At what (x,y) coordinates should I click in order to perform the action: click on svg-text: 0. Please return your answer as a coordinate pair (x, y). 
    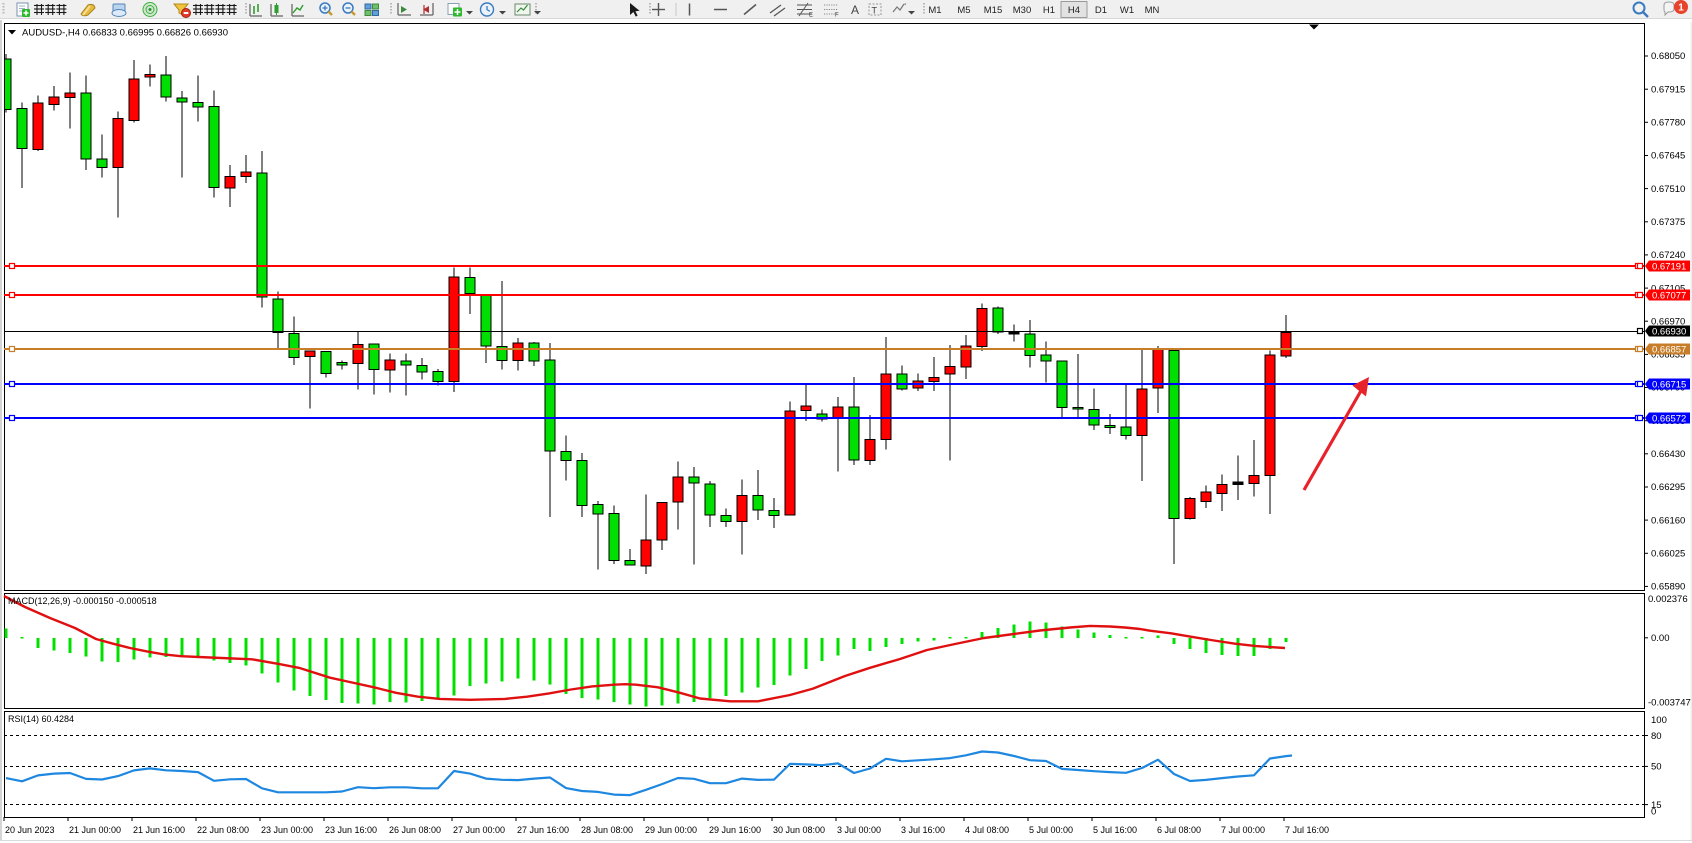
    Looking at the image, I should click on (1653, 812).